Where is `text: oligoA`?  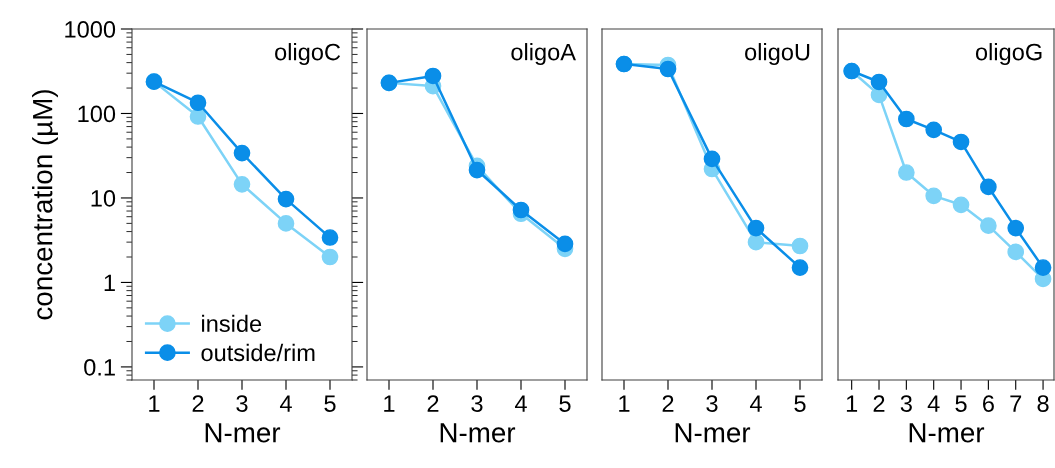
text: oligoA is located at coordinates (543, 54).